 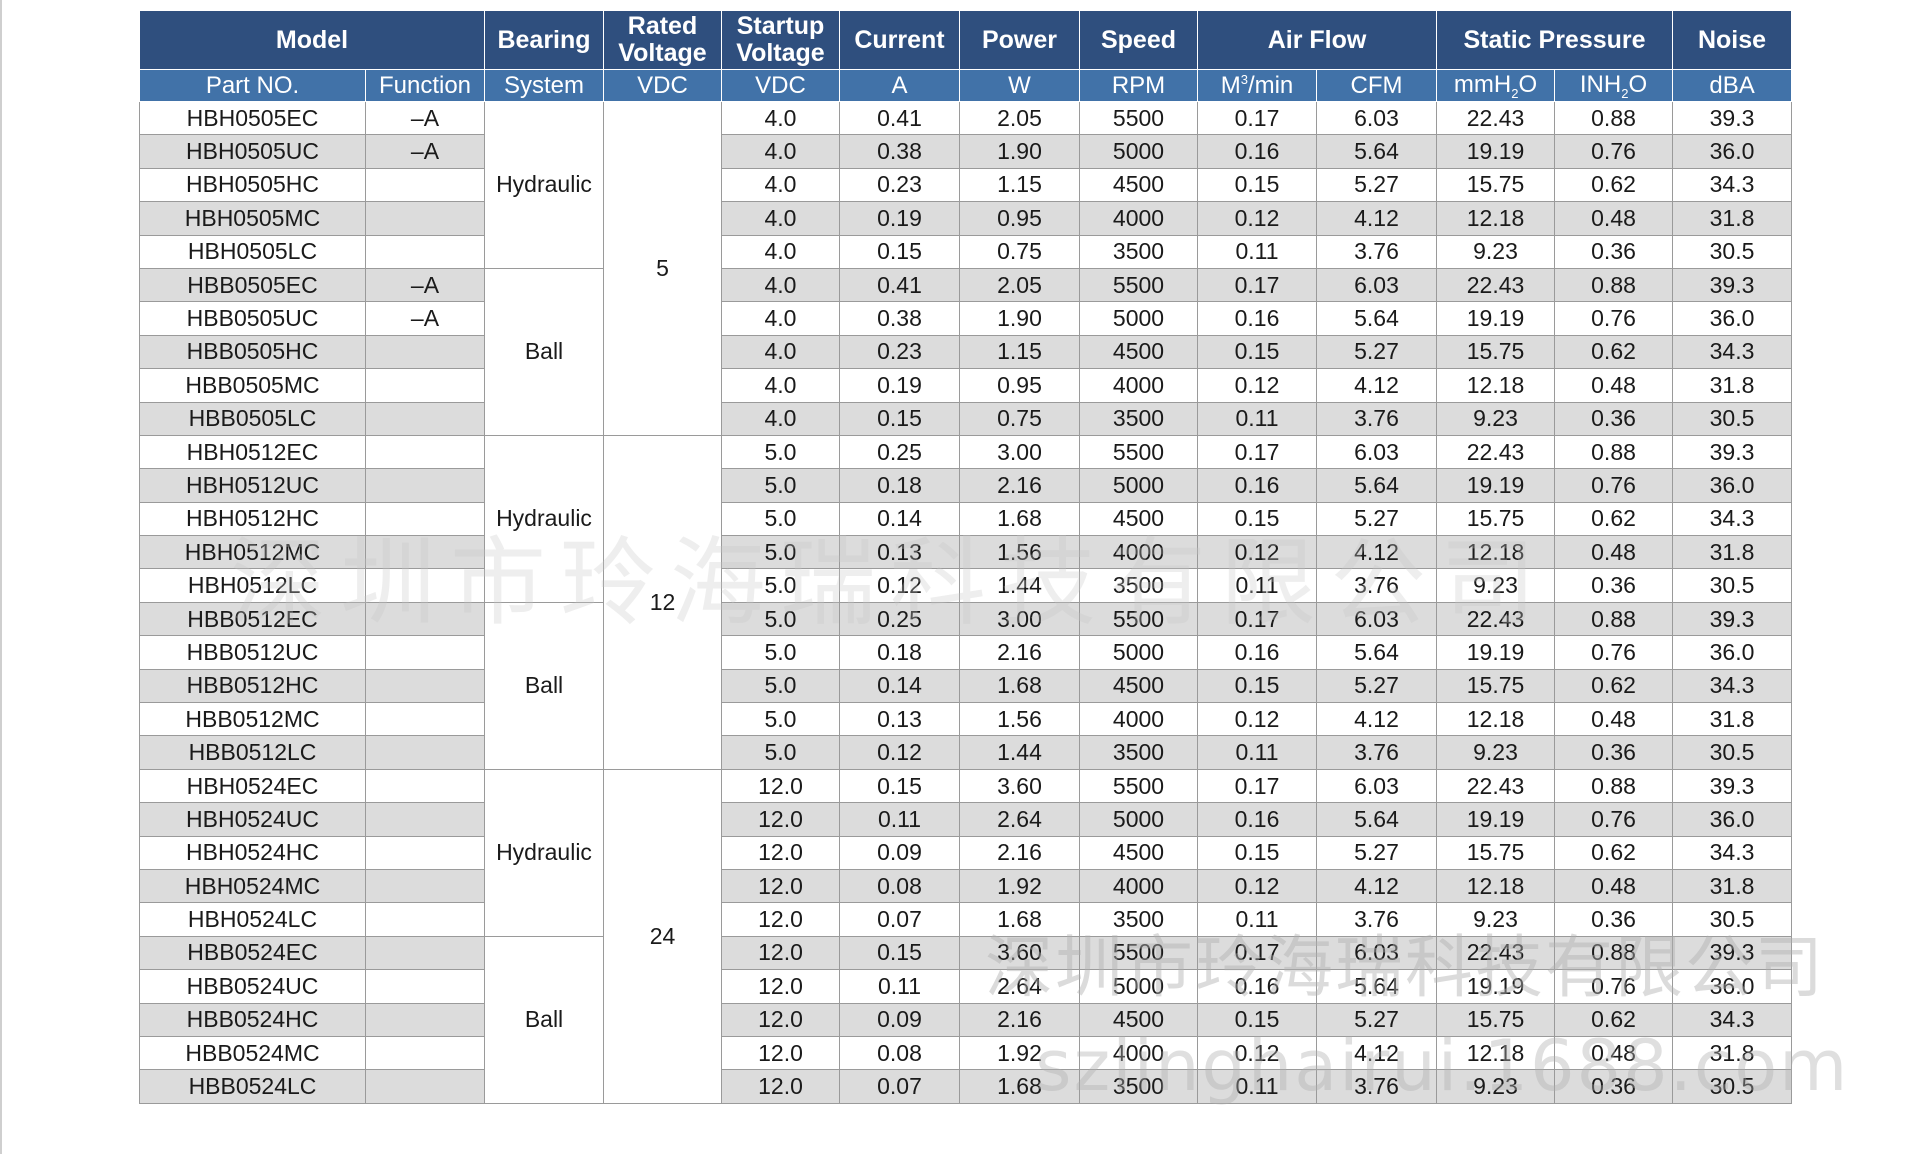 I want to click on cell-airflow-m3min: 0.16, so click(x=1257, y=318).